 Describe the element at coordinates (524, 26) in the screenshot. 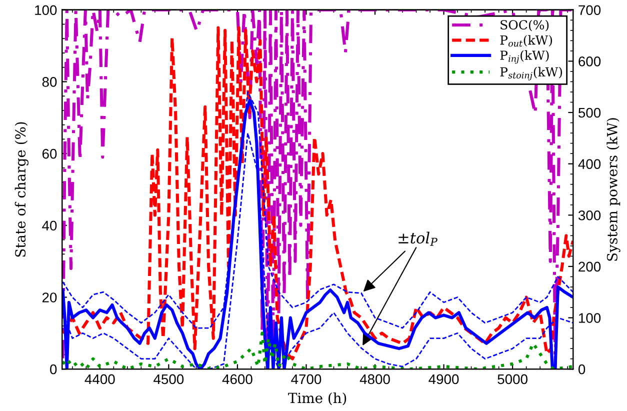

I see `legend-label: SOC(%)` at that location.